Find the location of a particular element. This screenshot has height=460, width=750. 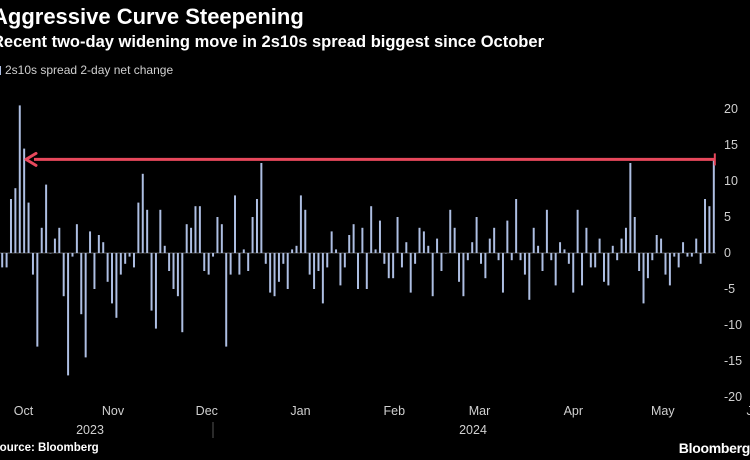

y-tick-label: 10 is located at coordinates (731, 181).